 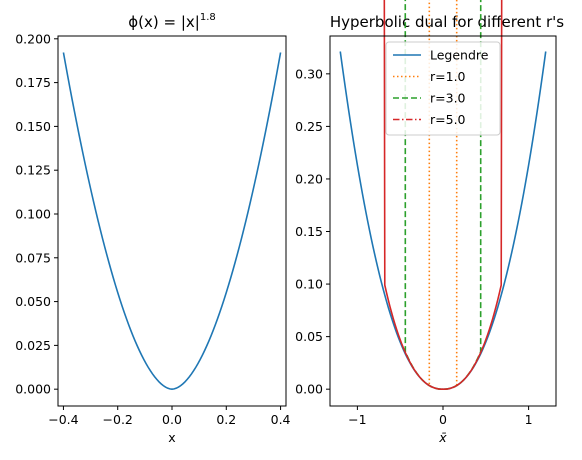 What do you see at coordinates (171, 437) in the screenshot?
I see `left-x-axis-label: x` at bounding box center [171, 437].